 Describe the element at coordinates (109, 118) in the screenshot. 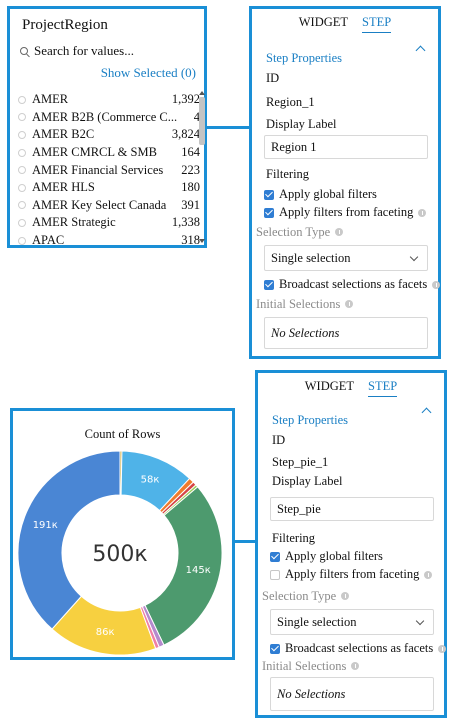

I see `list-item: AMER B2B (Commerce C... 4` at that location.